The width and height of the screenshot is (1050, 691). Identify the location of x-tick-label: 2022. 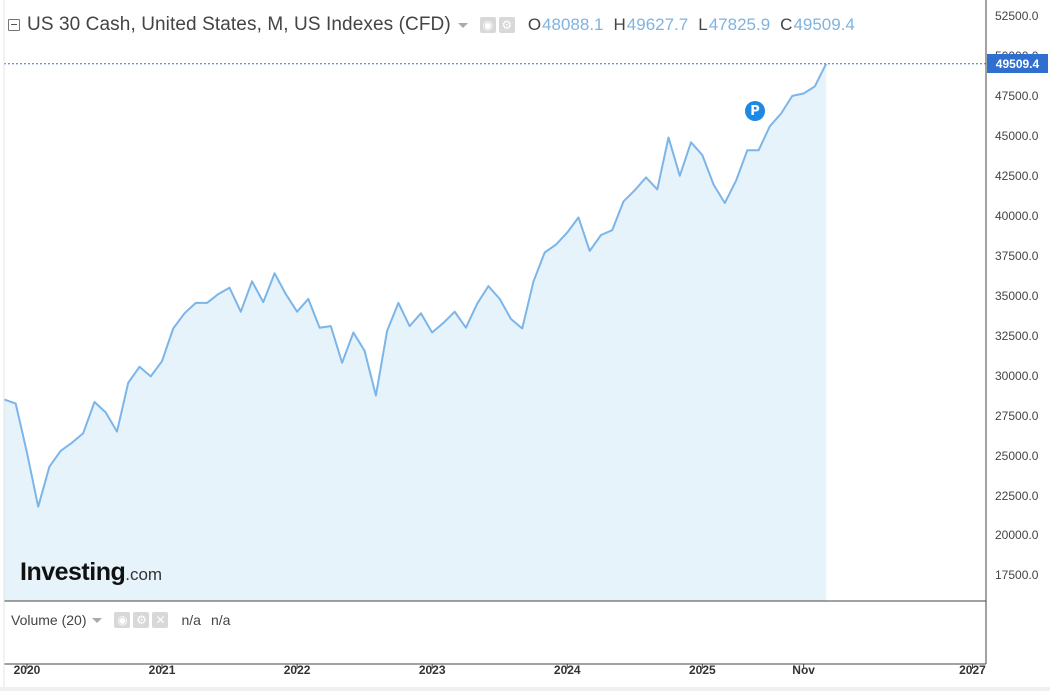
(297, 670).